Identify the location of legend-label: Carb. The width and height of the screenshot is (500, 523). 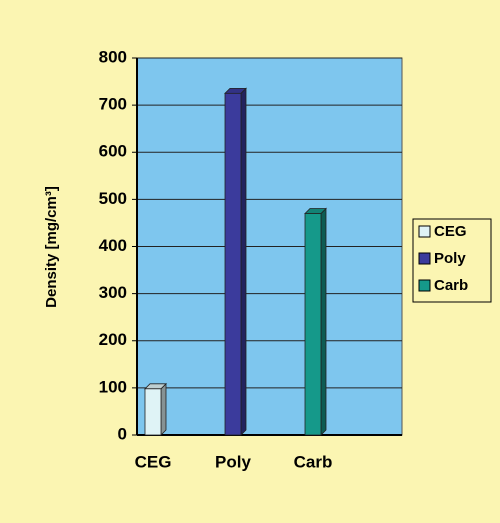
(451, 285).